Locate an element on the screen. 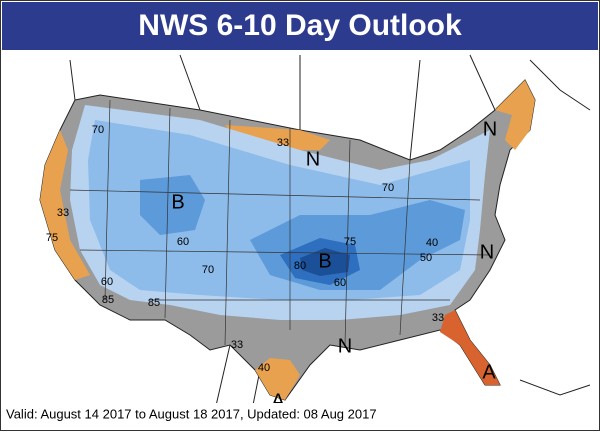  category-letter: A is located at coordinates (489, 372).